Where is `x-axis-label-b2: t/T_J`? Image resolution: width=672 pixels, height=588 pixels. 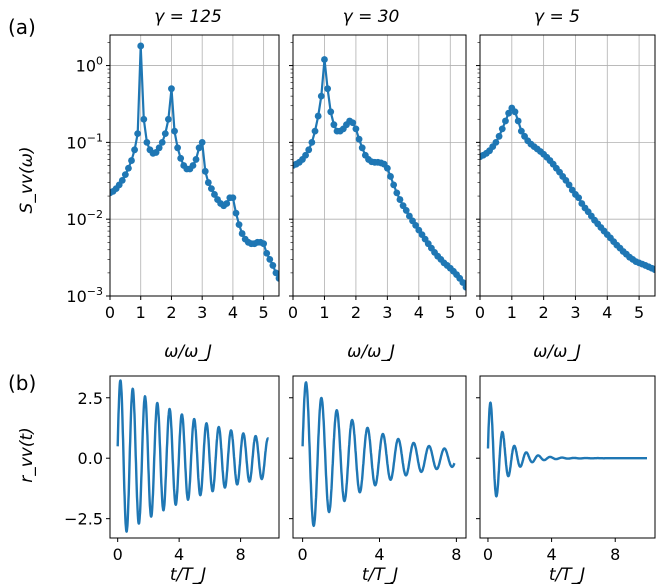
x-axis-label-b2: t/T_J is located at coordinates (380, 575).